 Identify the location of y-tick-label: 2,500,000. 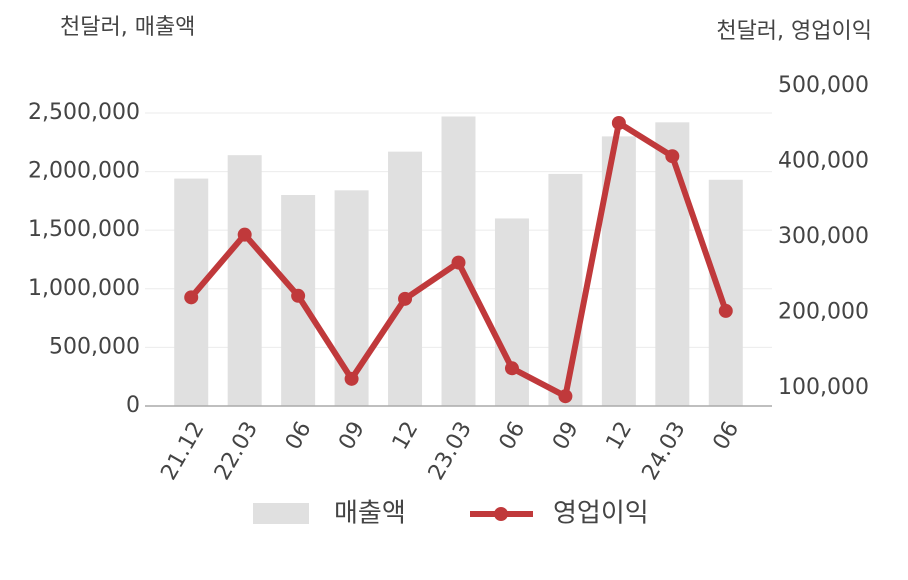
(84, 112).